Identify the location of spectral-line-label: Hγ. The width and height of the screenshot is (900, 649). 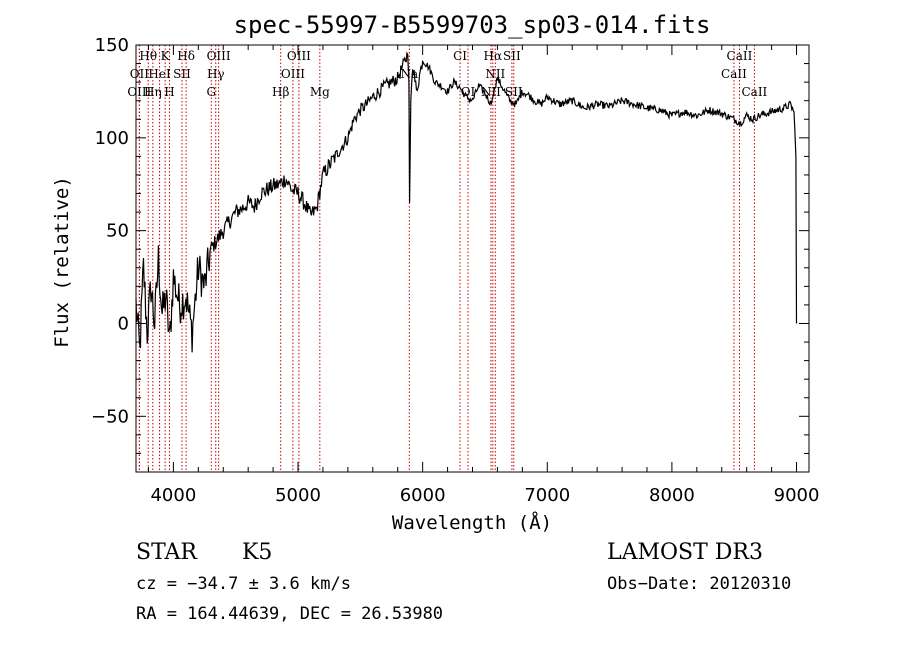
(216, 74).